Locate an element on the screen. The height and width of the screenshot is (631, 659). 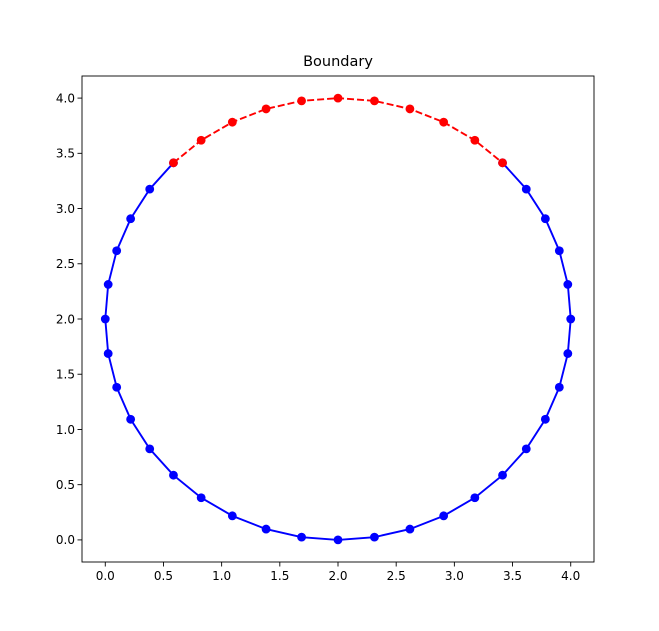
x-tick-label: 1.0 is located at coordinates (221, 576).